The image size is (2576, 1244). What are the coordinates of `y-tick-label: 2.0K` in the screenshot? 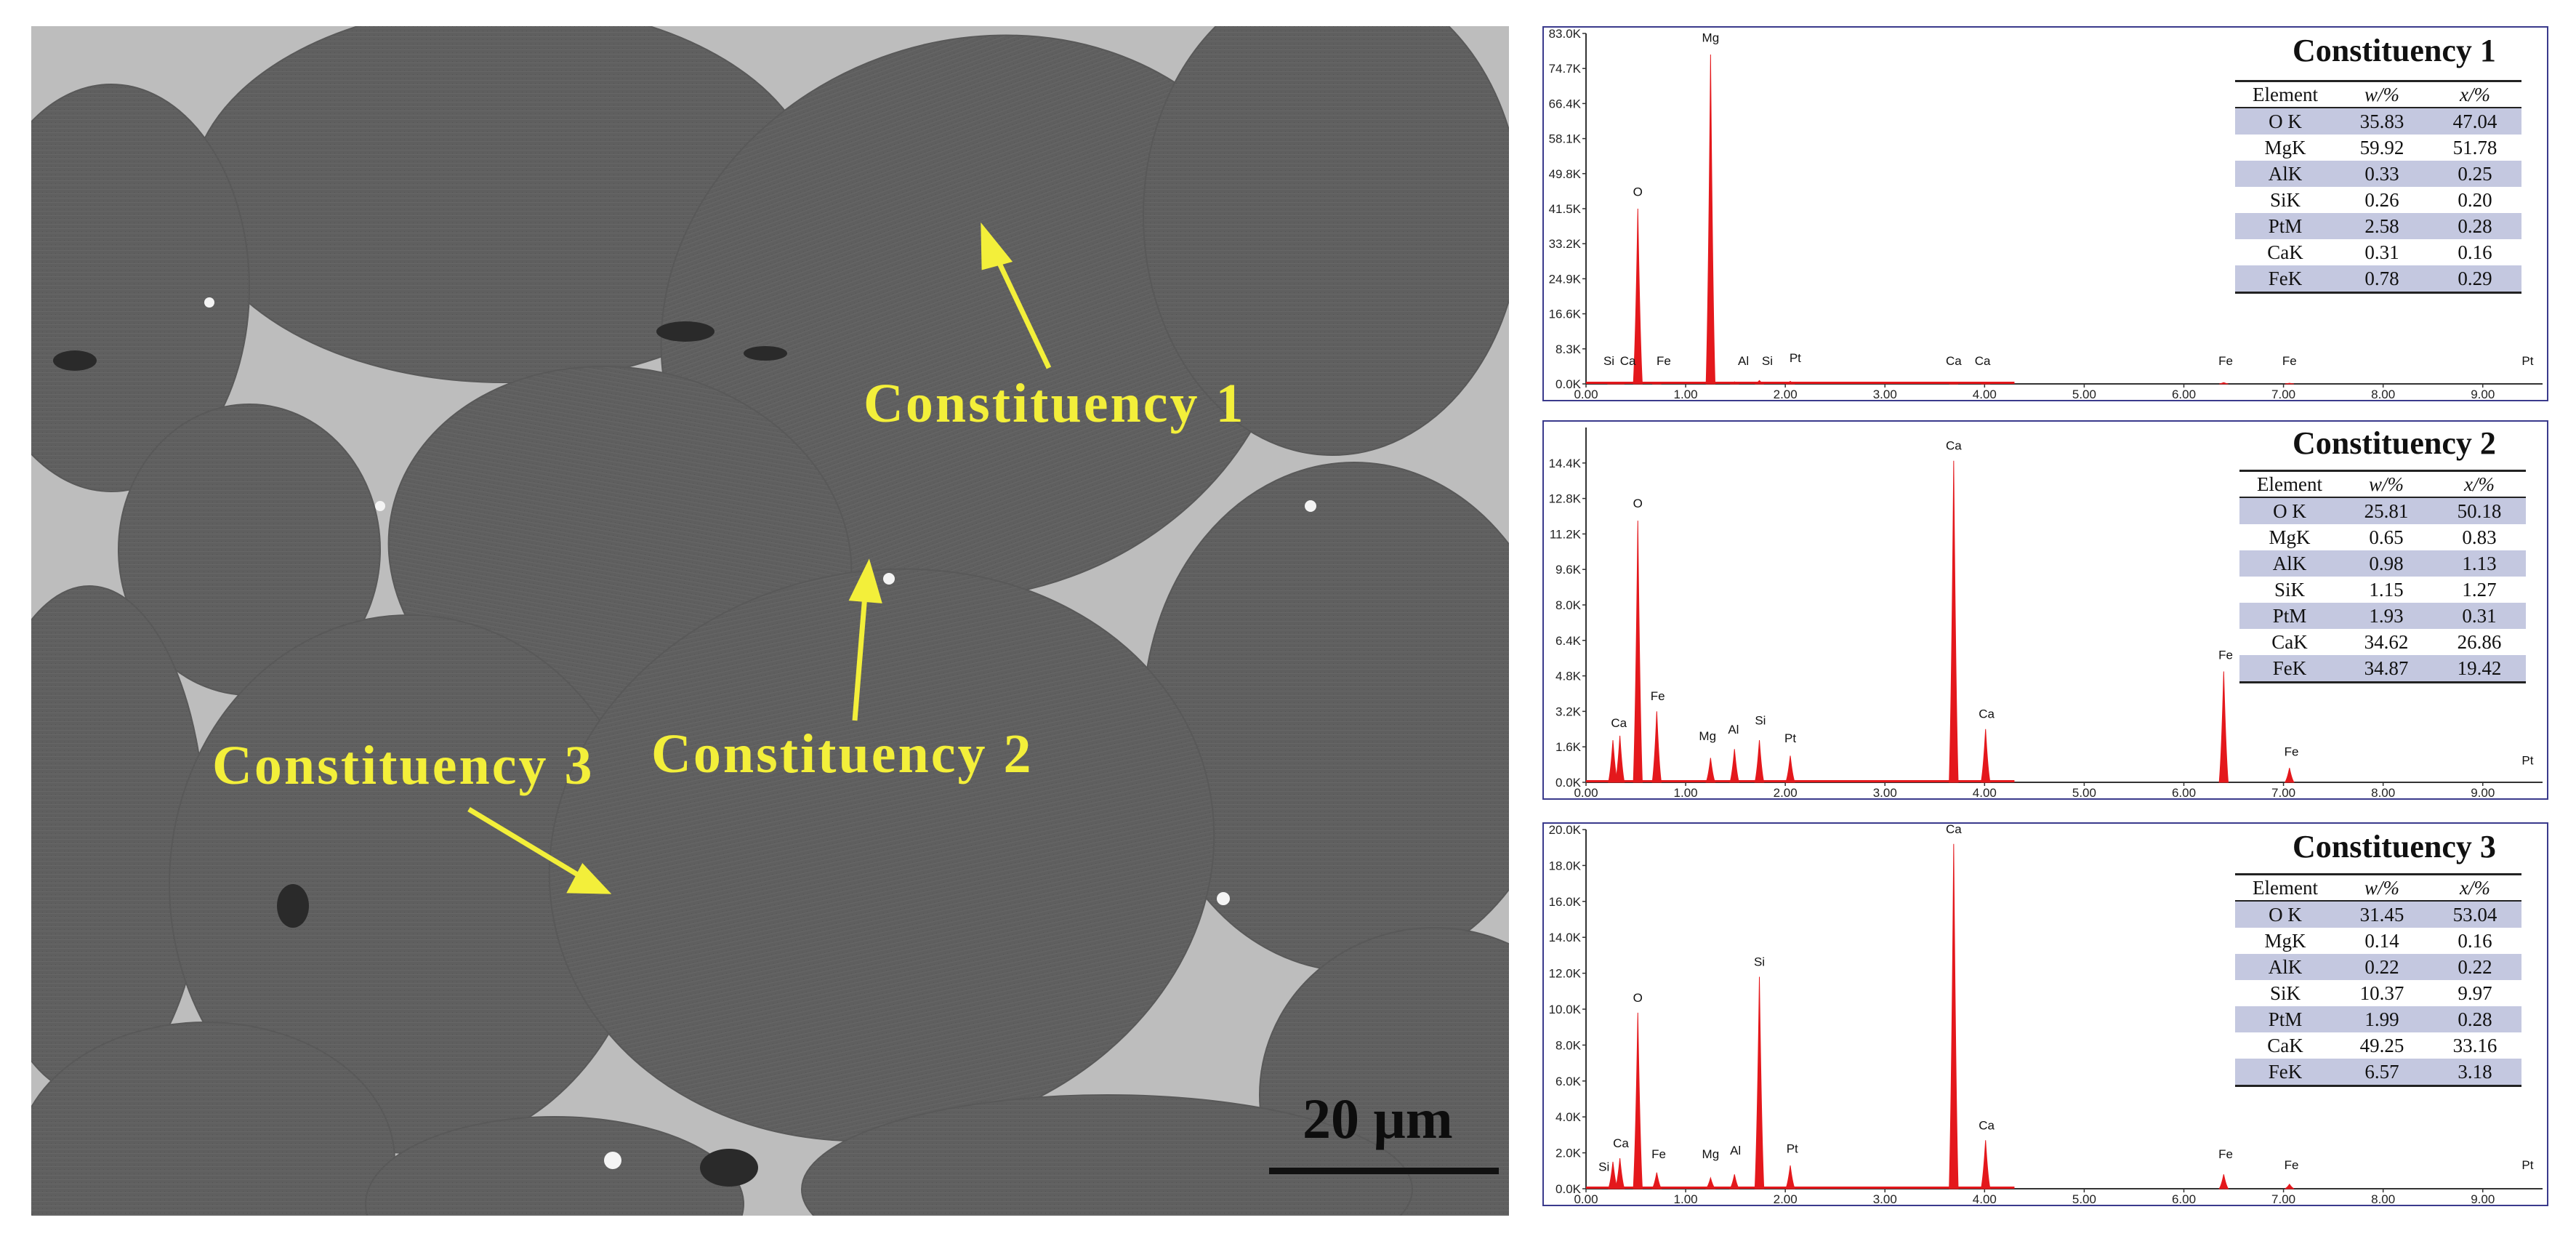 It's located at (1568, 1154).